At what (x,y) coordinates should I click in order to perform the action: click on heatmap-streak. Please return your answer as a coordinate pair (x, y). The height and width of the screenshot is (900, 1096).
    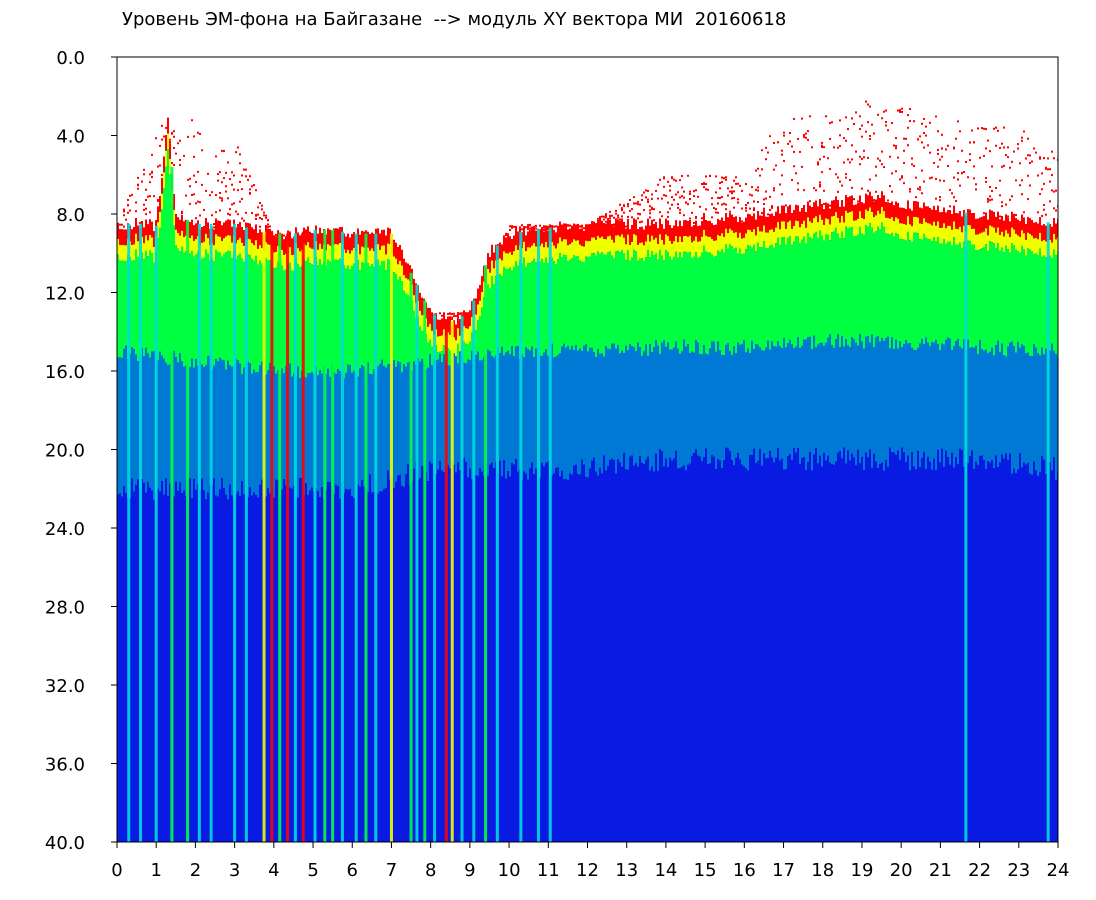
    Looking at the image, I should click on (211, 532).